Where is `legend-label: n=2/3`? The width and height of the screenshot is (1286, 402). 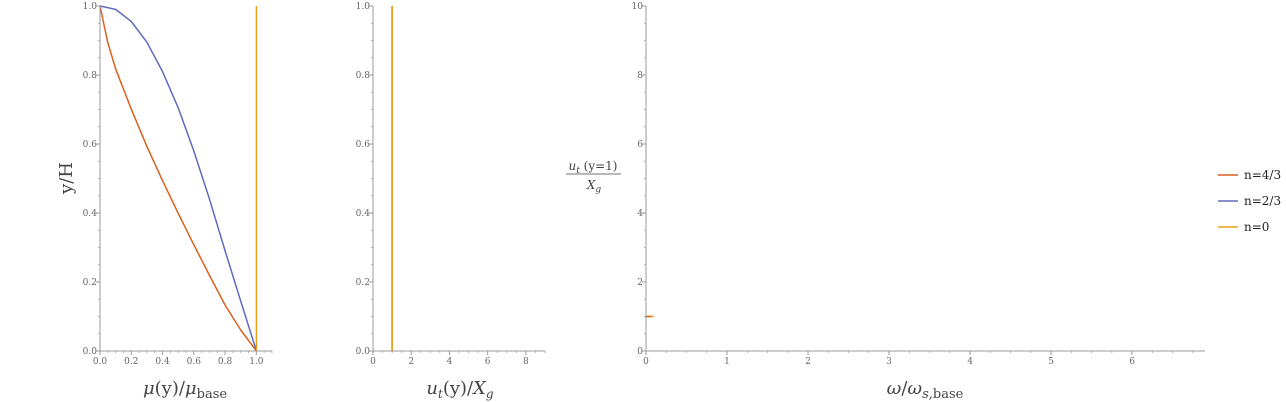
legend-label: n=2/3 is located at coordinates (1262, 201).